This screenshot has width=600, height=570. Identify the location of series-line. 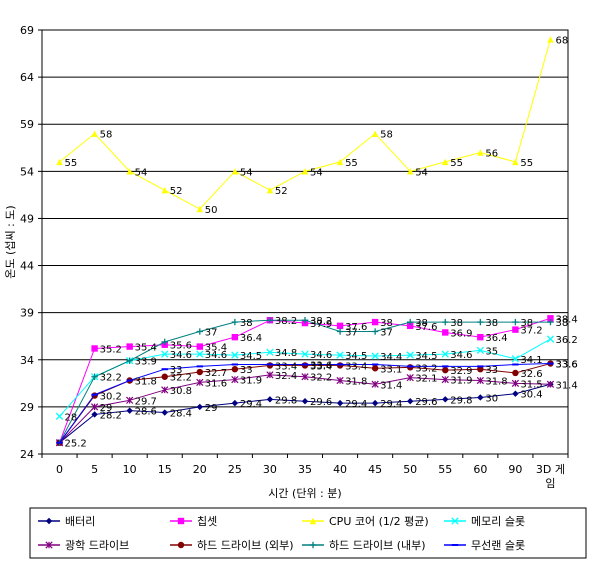
(305, 409).